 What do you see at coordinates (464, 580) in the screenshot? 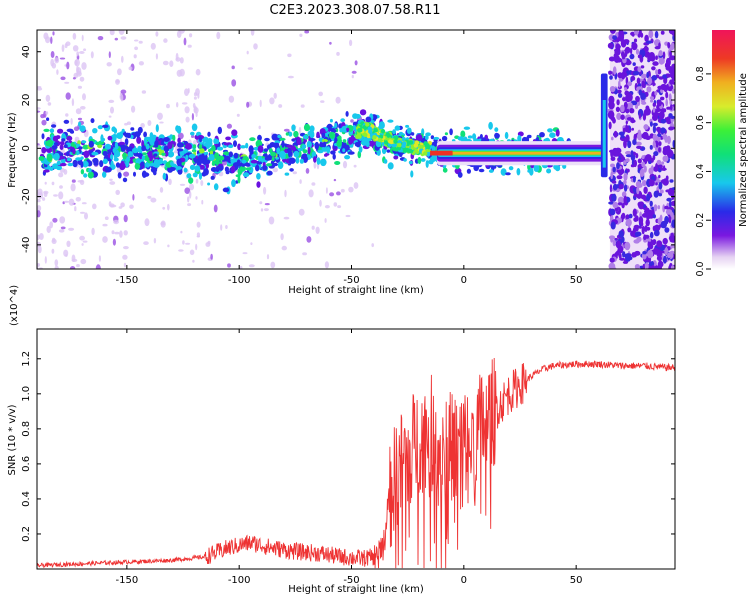
I see `x-tick-label: 0` at bounding box center [464, 580].